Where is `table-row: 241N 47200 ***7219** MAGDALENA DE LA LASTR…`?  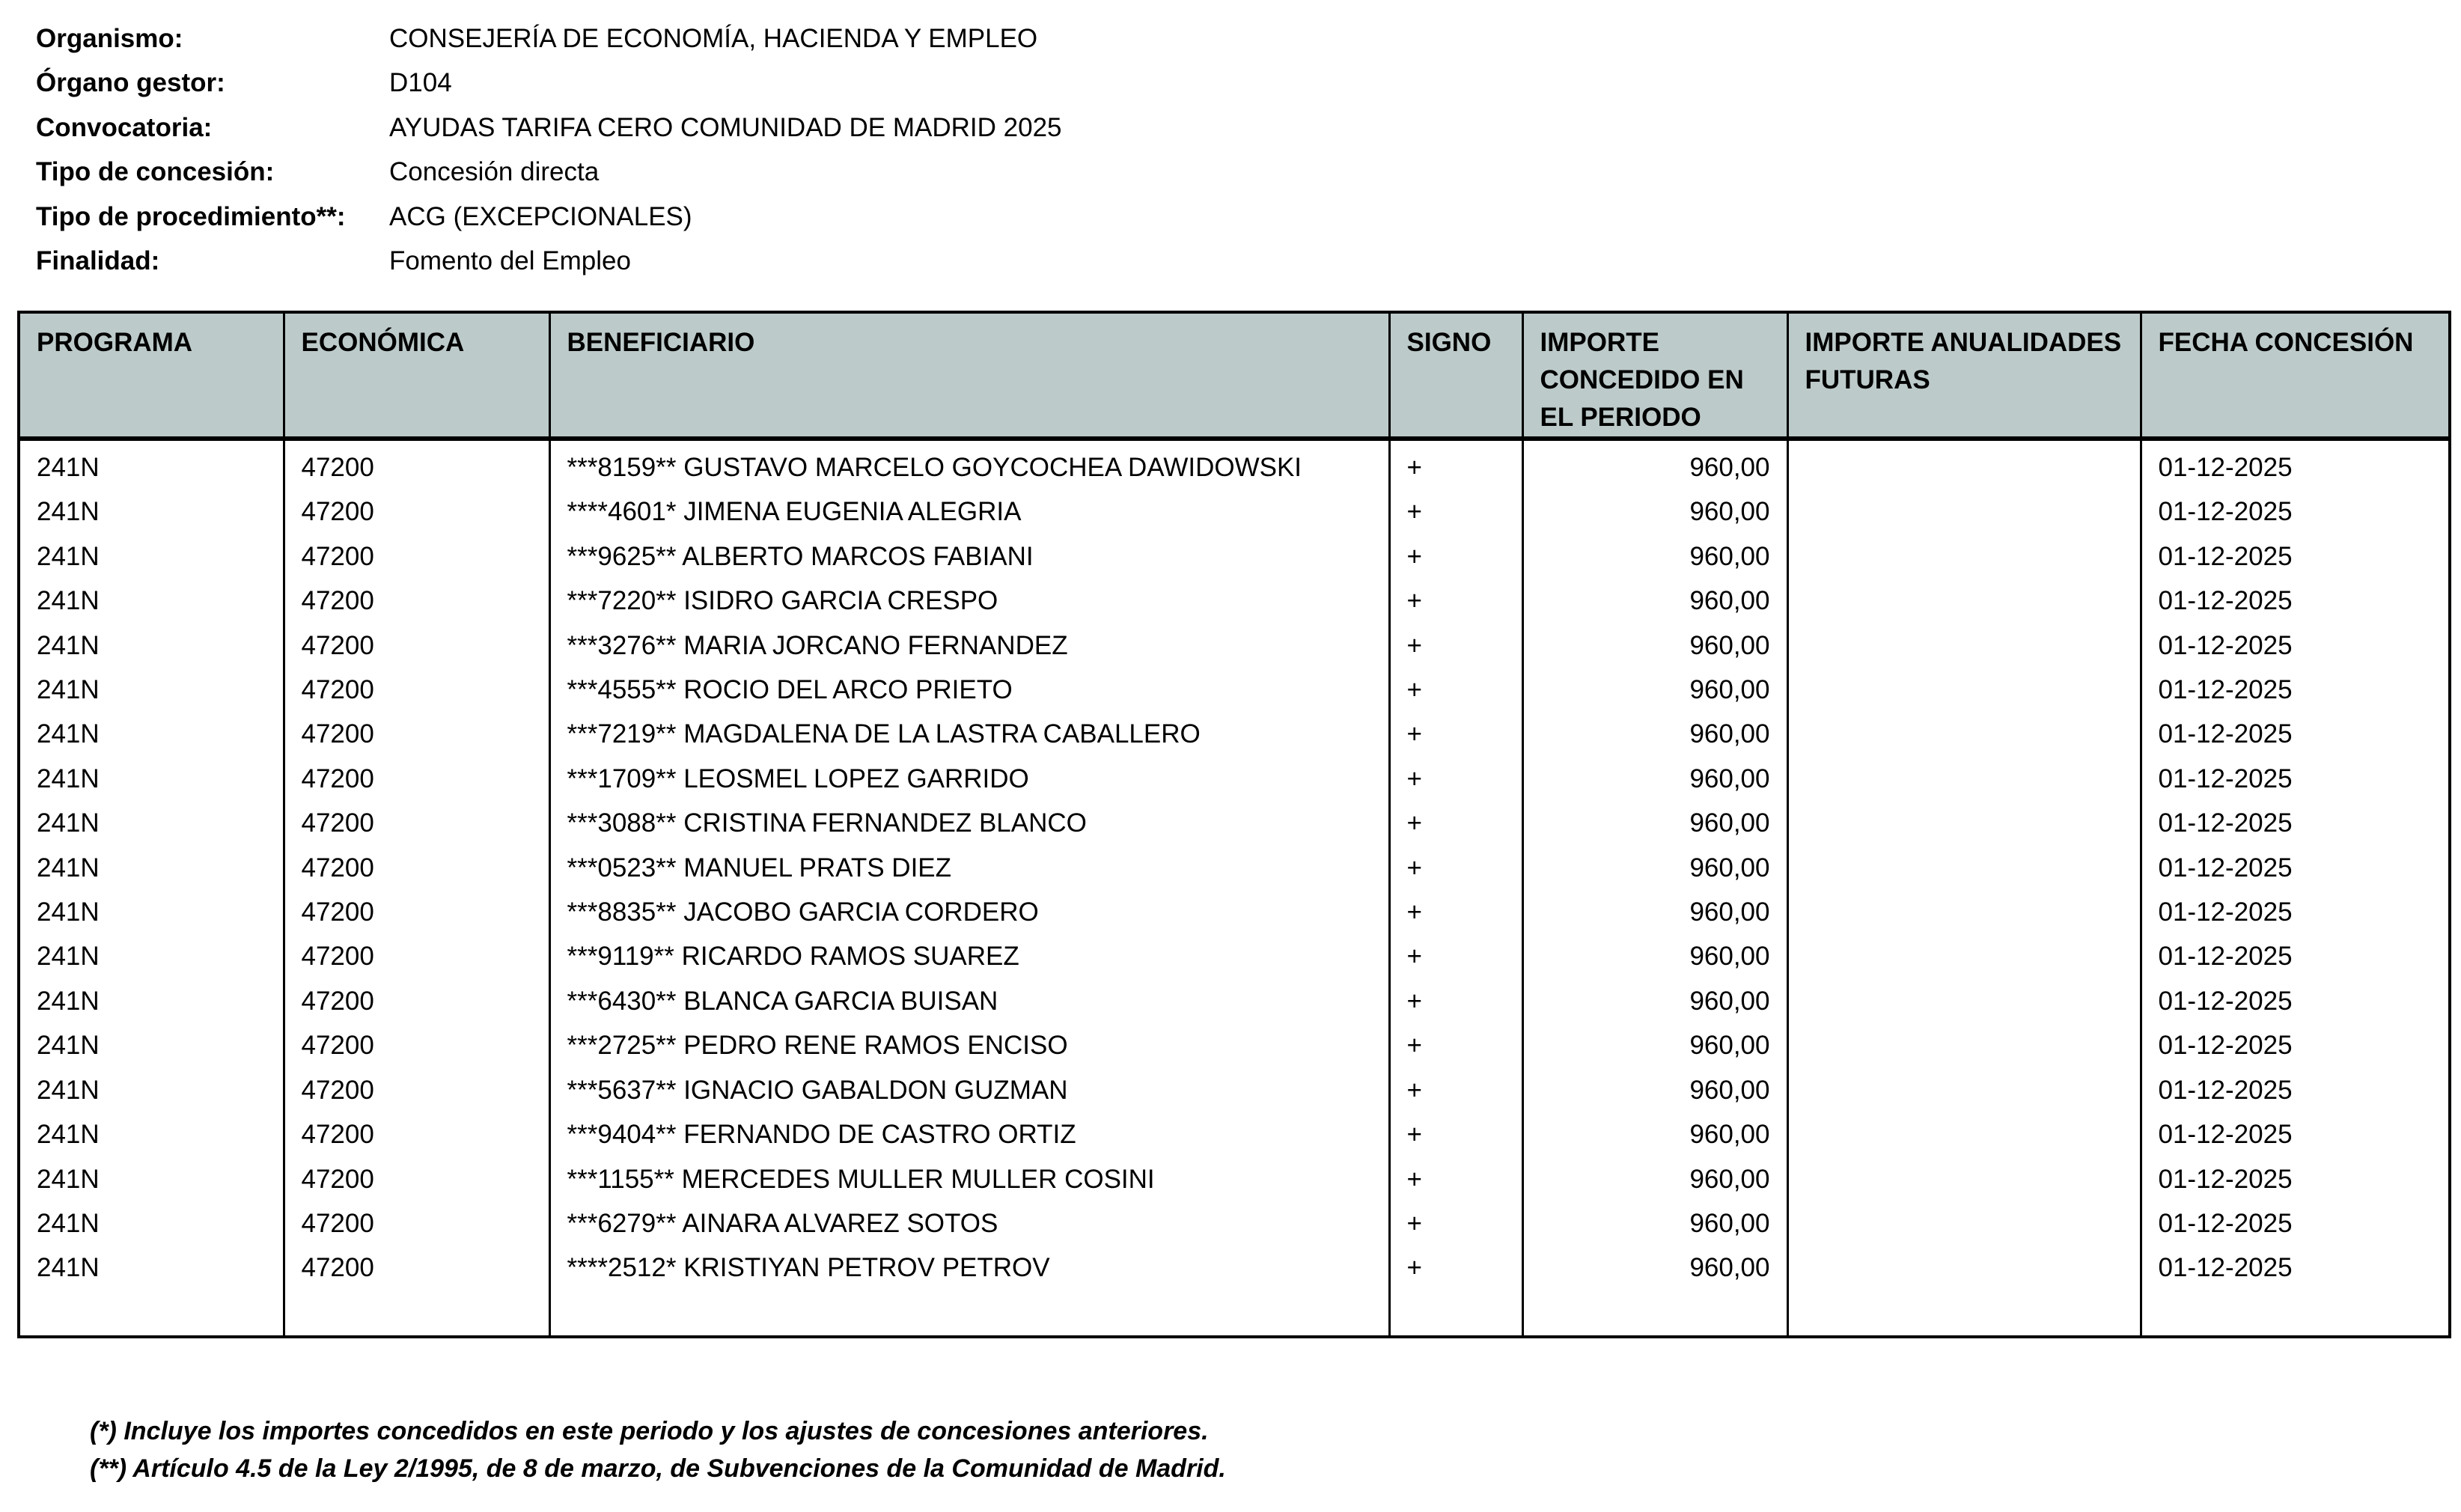 table-row: 241N 47200 ***7219** MAGDALENA DE LA LASTR… is located at coordinates (1233, 734).